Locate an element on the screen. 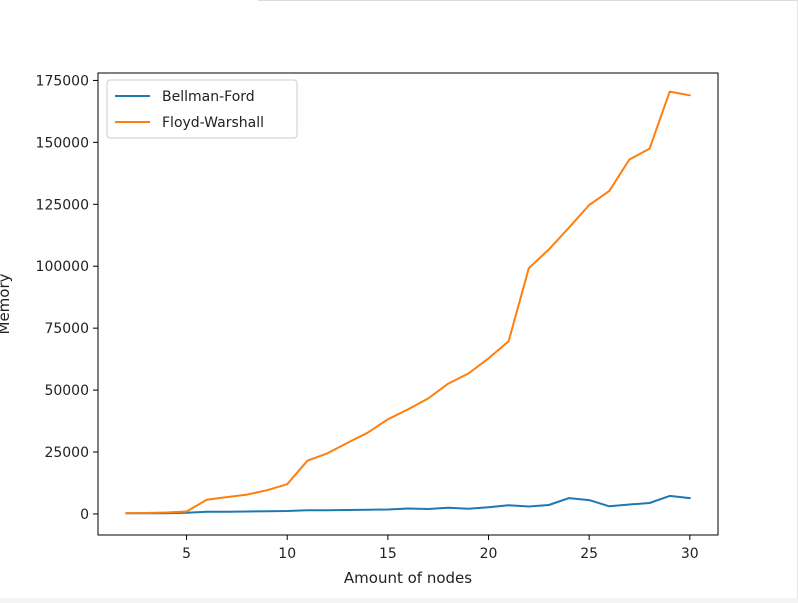 Image resolution: width=798 pixels, height=603 pixels. legend-label: Floyd-Warshall is located at coordinates (213, 123).